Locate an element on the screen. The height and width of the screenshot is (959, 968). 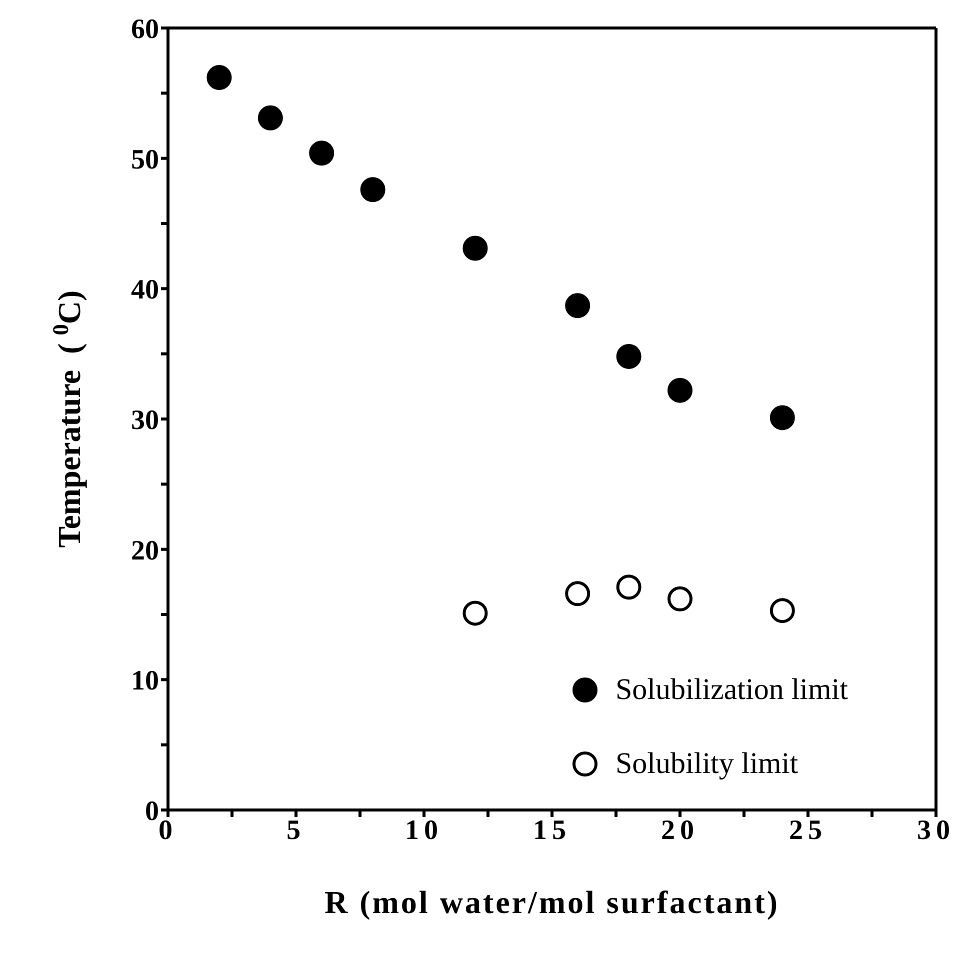
y-tick-label: 50 is located at coordinates (145, 160).